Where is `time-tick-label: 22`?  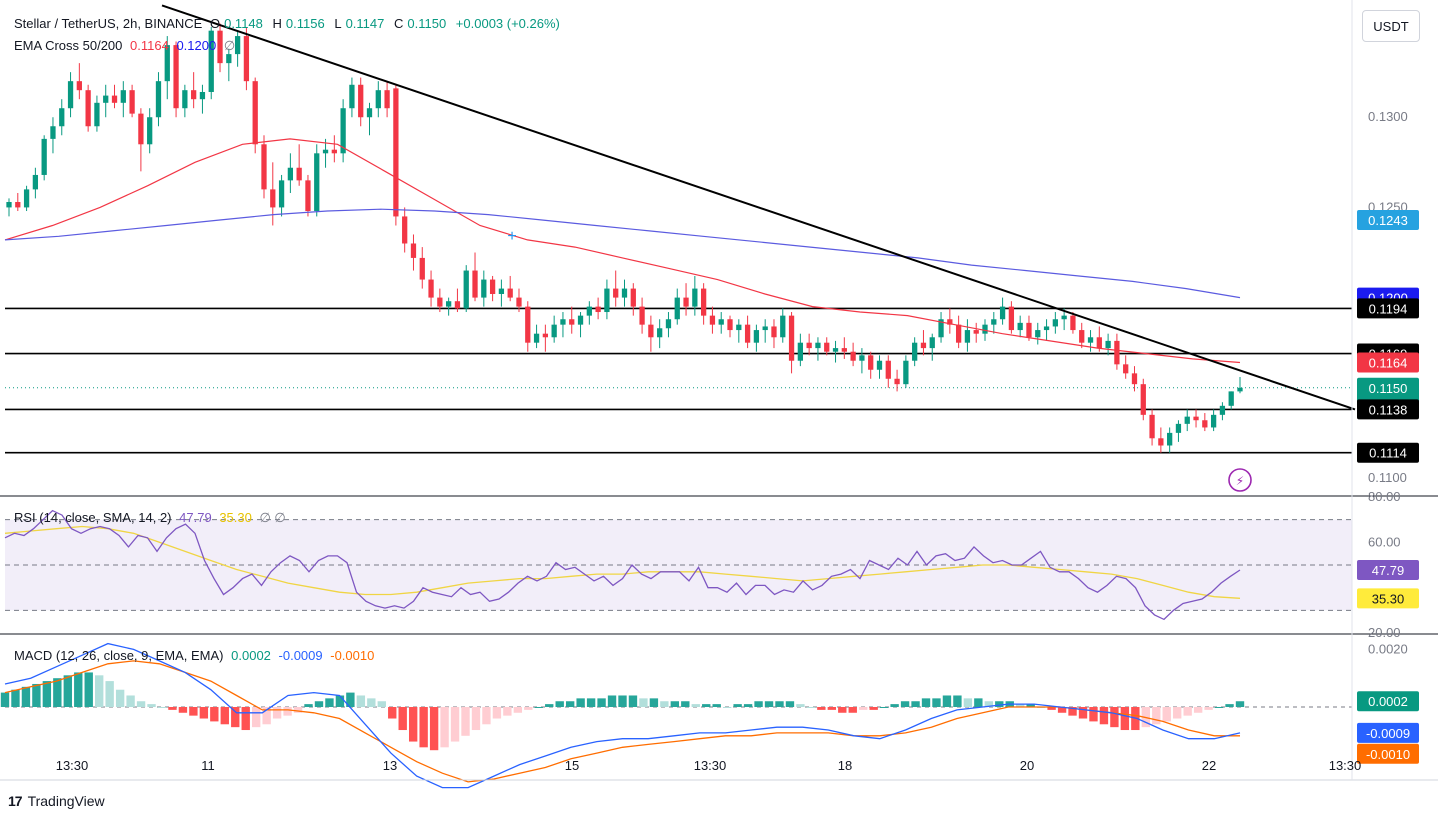 time-tick-label: 22 is located at coordinates (1209, 765).